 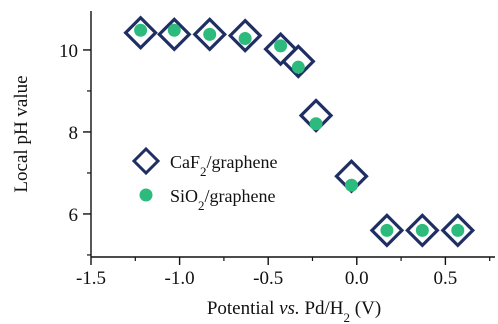 What do you see at coordinates (204, 179) in the screenshot?
I see `legend: CaF2/graphene SiO2/graphene` at bounding box center [204, 179].